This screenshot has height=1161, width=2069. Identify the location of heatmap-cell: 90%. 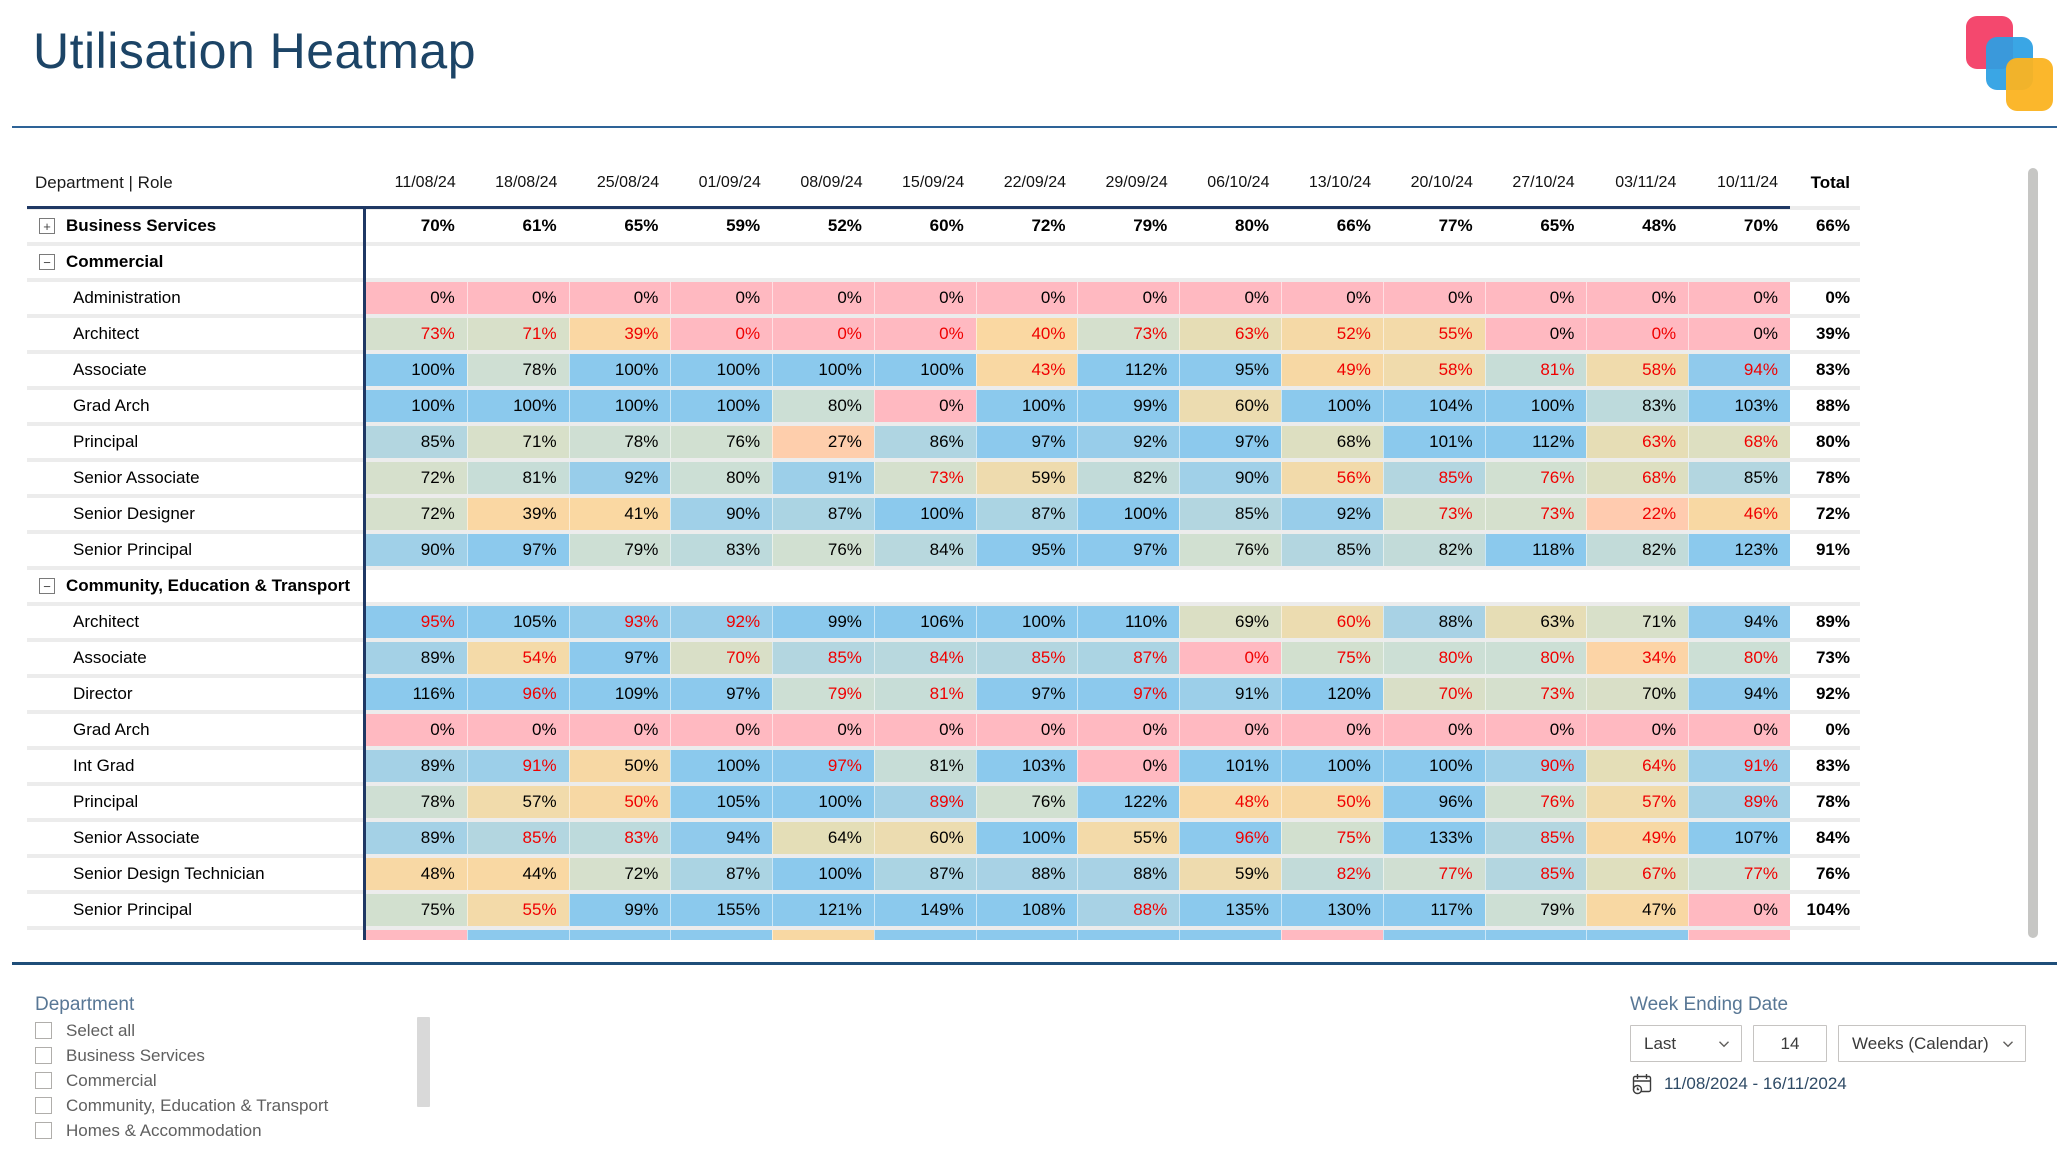
(1230, 478).